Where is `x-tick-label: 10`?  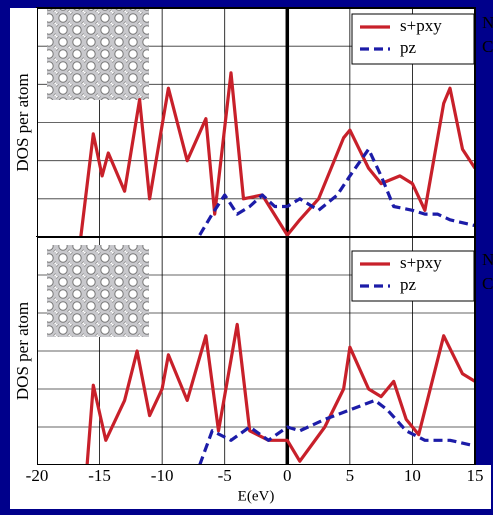
x-tick-label: 10 is located at coordinates (412, 475).